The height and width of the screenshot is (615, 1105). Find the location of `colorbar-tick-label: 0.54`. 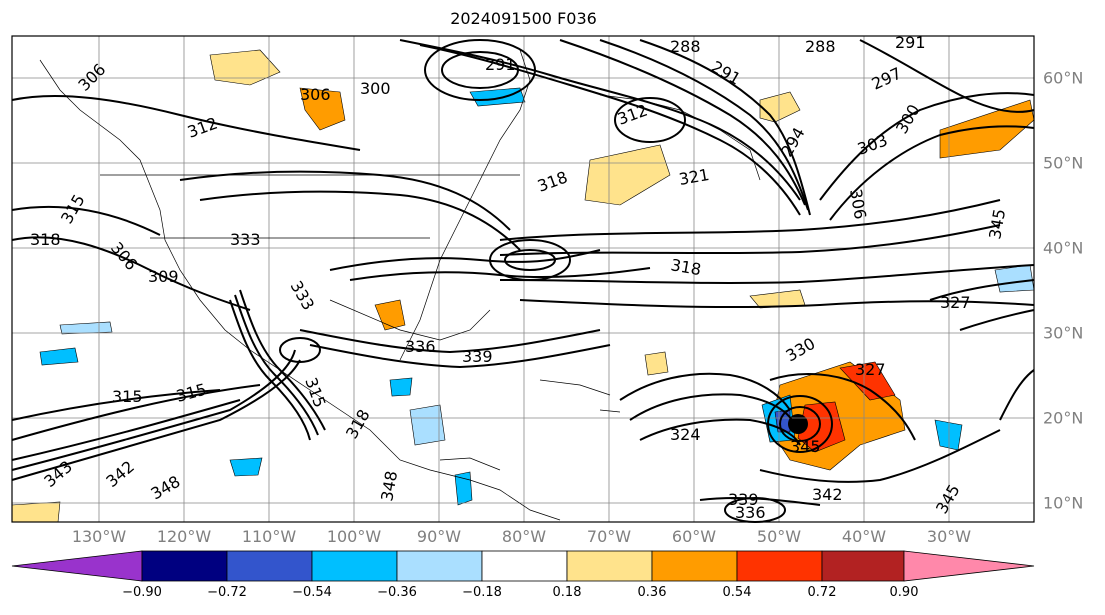

colorbar-tick-label: 0.54 is located at coordinates (737, 592).